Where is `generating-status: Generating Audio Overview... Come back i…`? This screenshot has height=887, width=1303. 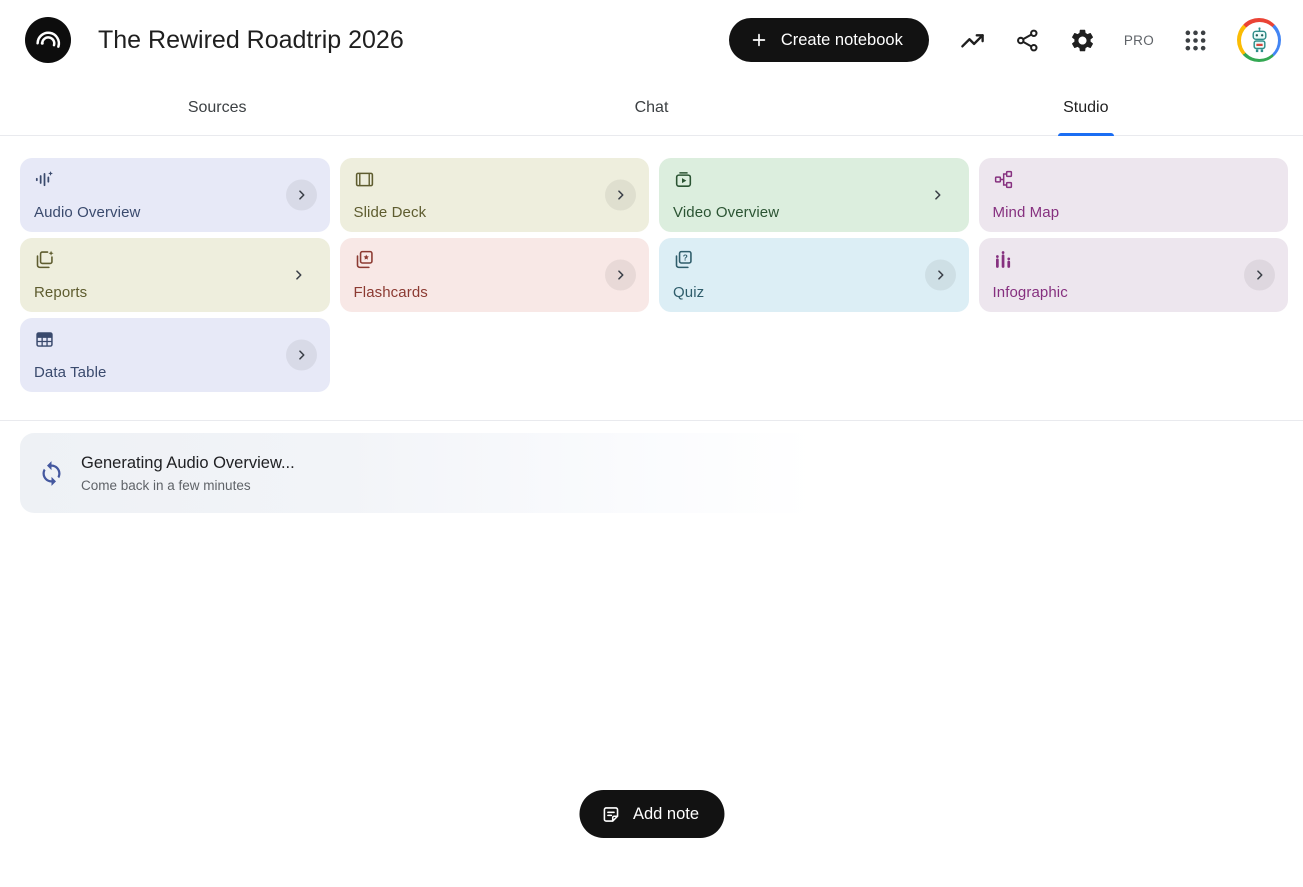
generating-status: Generating Audio Overview... Come back i… is located at coordinates (417, 473).